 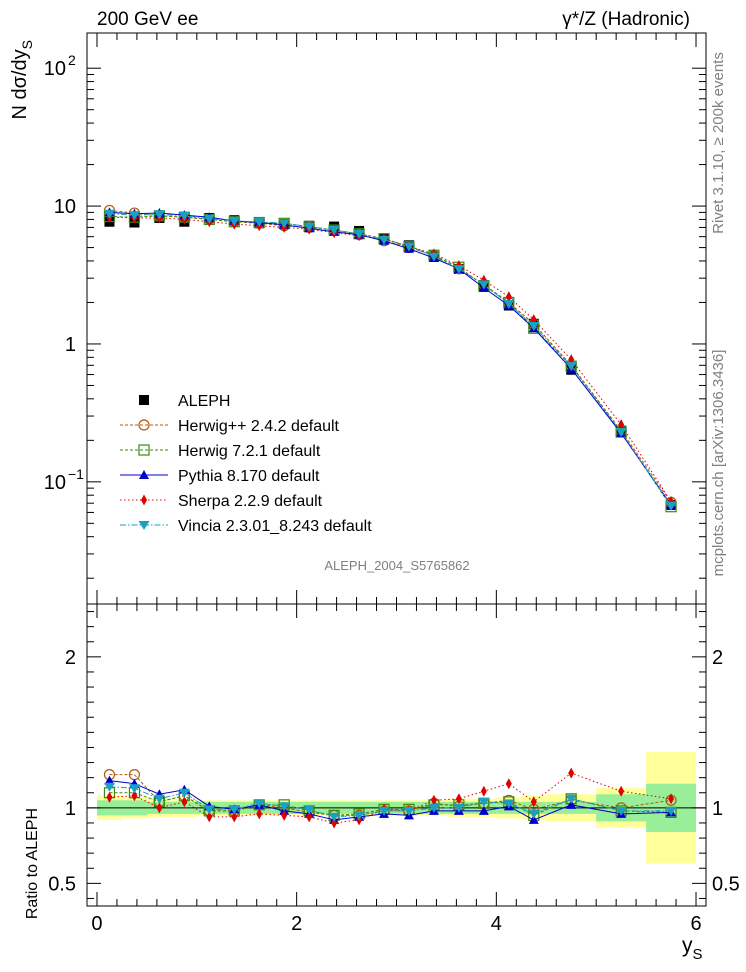 I want to click on legend-marker-sherpa, so click(x=144, y=500).